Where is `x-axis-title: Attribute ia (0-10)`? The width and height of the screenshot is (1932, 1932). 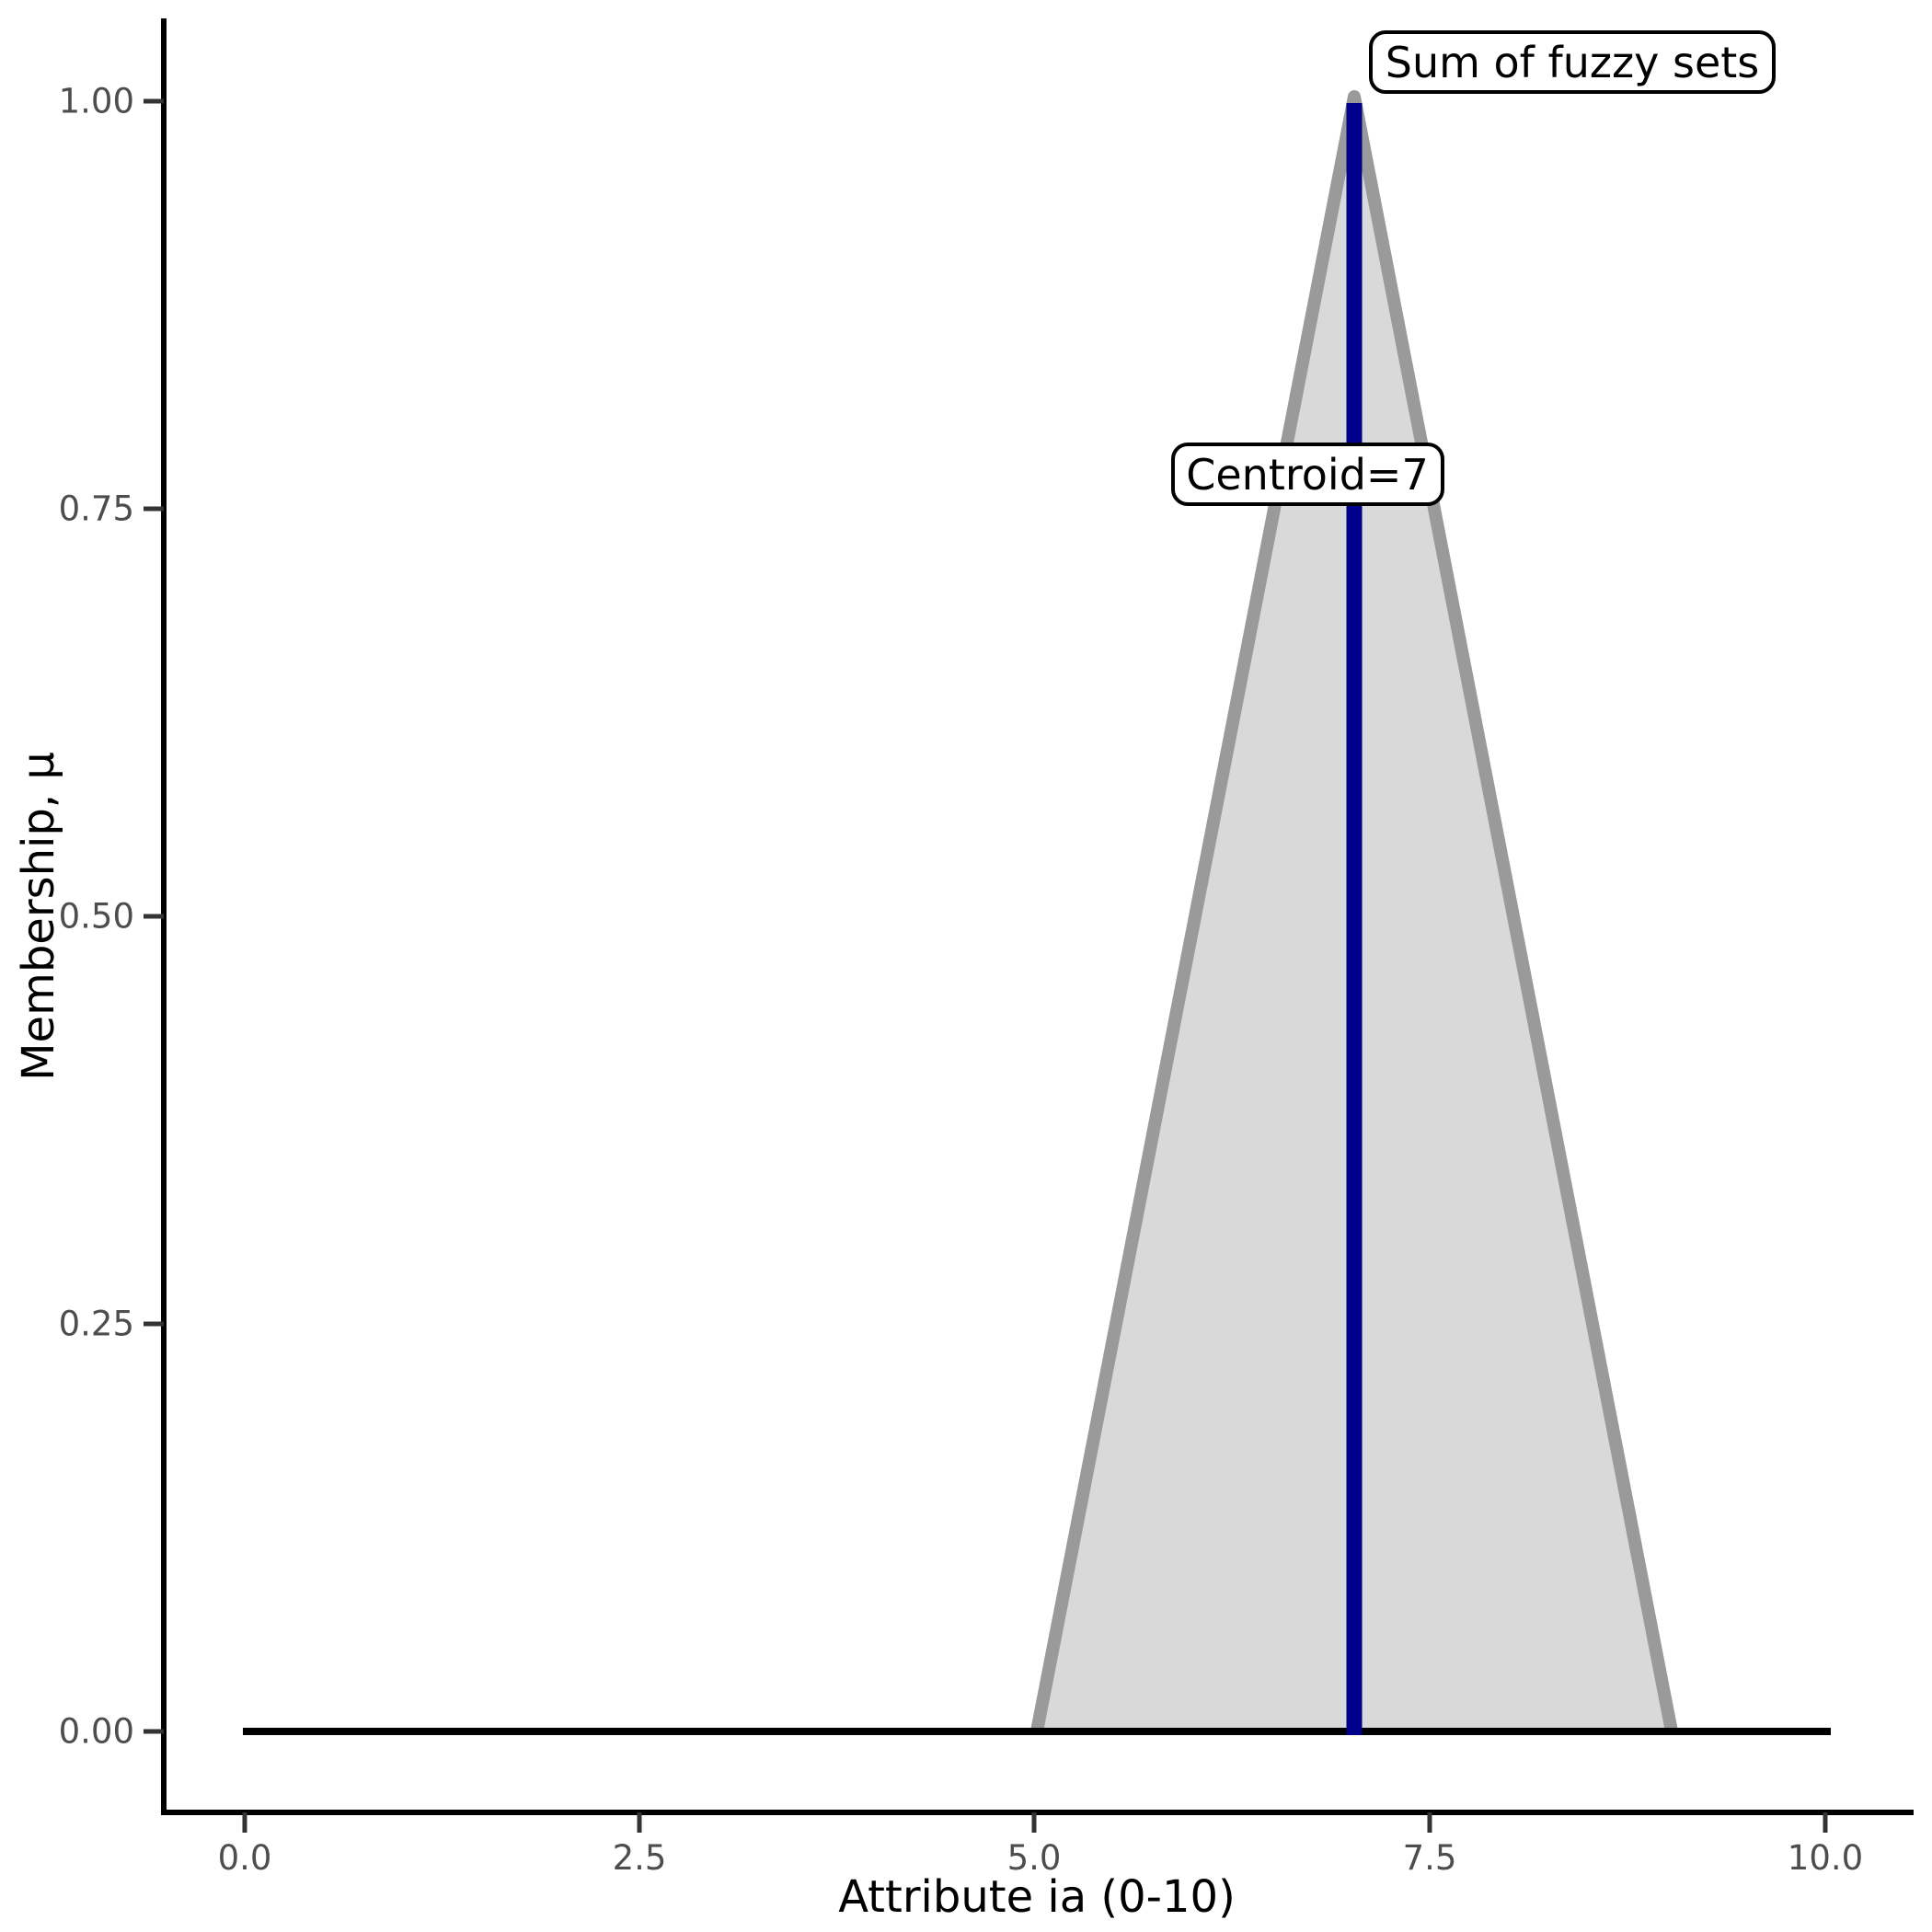
x-axis-title: Attribute ia (0-10) is located at coordinates (1037, 1897).